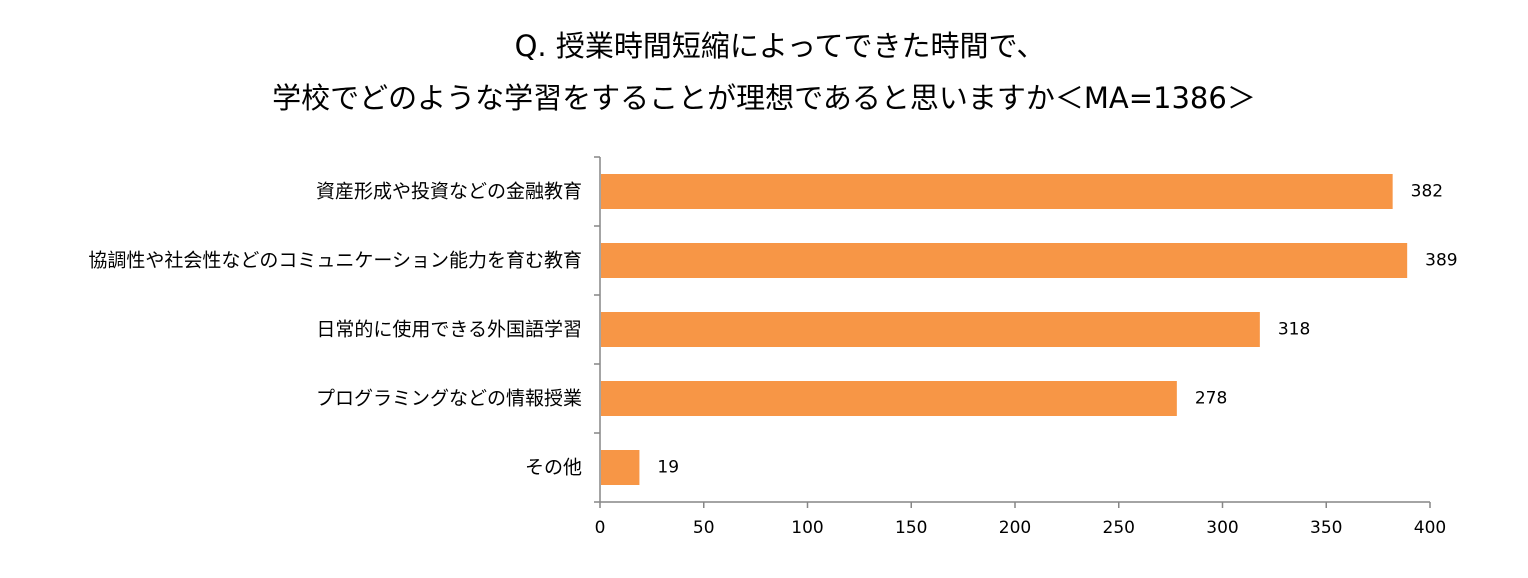 The height and width of the screenshot is (578, 1528). What do you see at coordinates (1441, 261) in the screenshot?
I see `value-label-1: 389` at bounding box center [1441, 261].